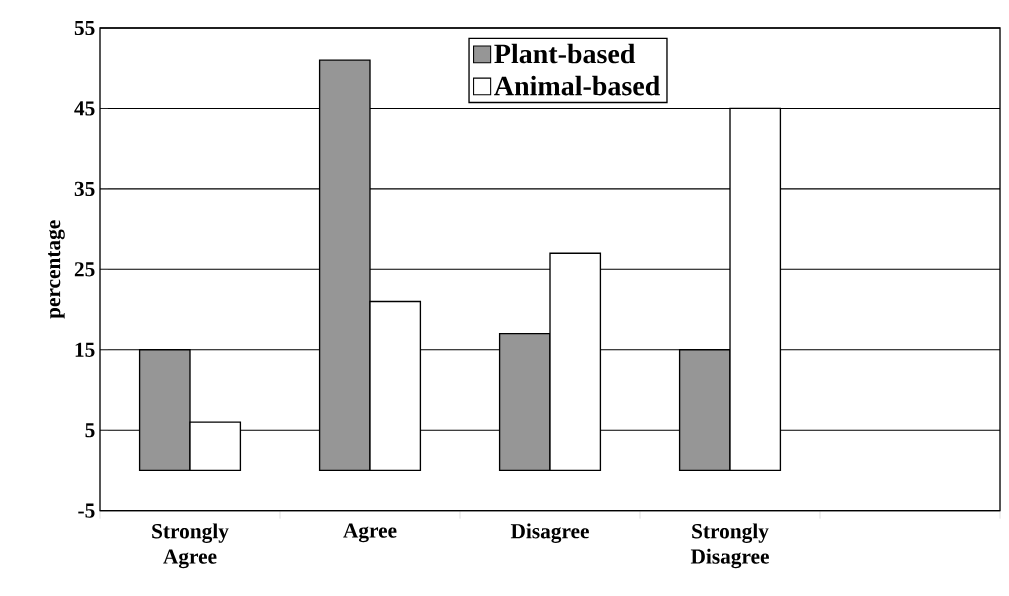 Image resolution: width=1009 pixels, height=596 pixels. Describe the element at coordinates (84, 28) in the screenshot. I see `y-tick-label: 55` at that location.